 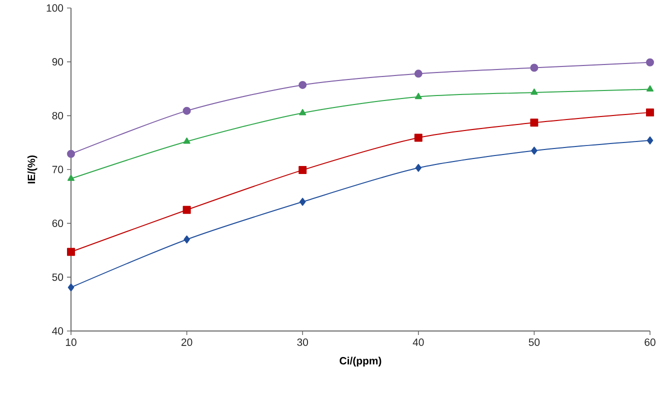 What do you see at coordinates (187, 342) in the screenshot?
I see `x-tick-label: 20` at bounding box center [187, 342].